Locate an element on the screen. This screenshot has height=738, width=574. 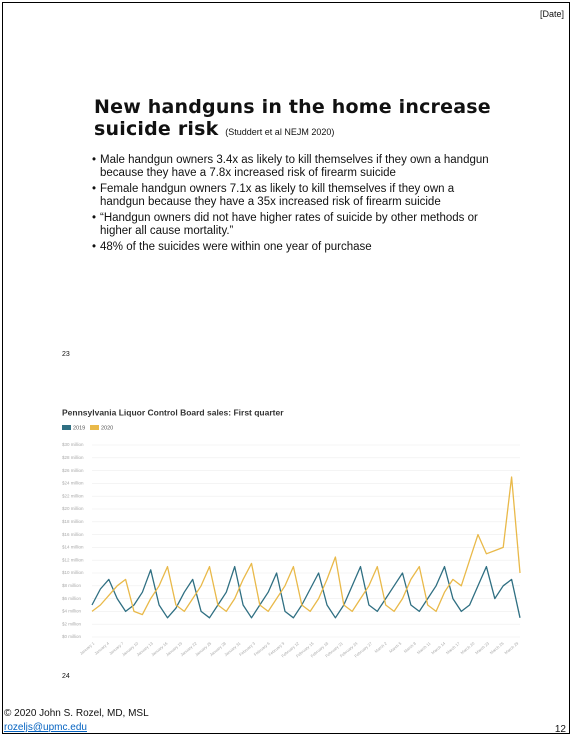
y-tick-label: $10 million is located at coordinates (73, 572).